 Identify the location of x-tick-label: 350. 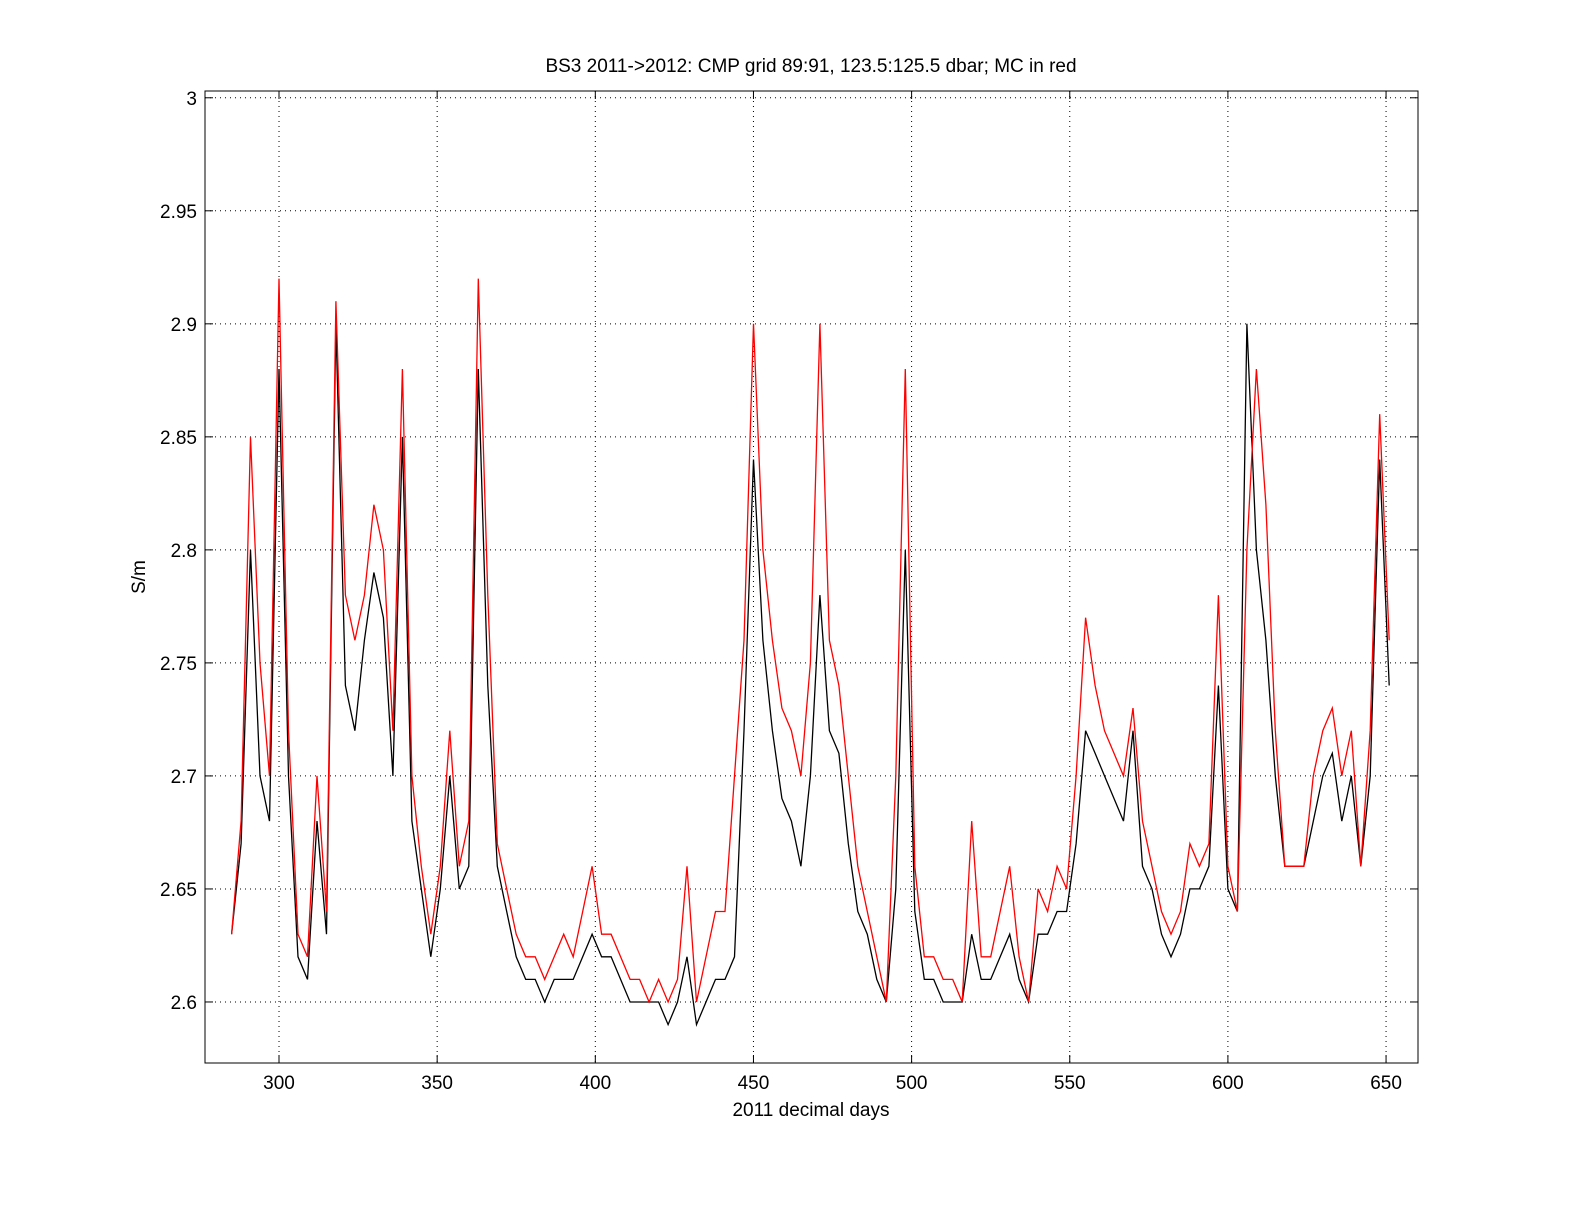
(437, 1083).